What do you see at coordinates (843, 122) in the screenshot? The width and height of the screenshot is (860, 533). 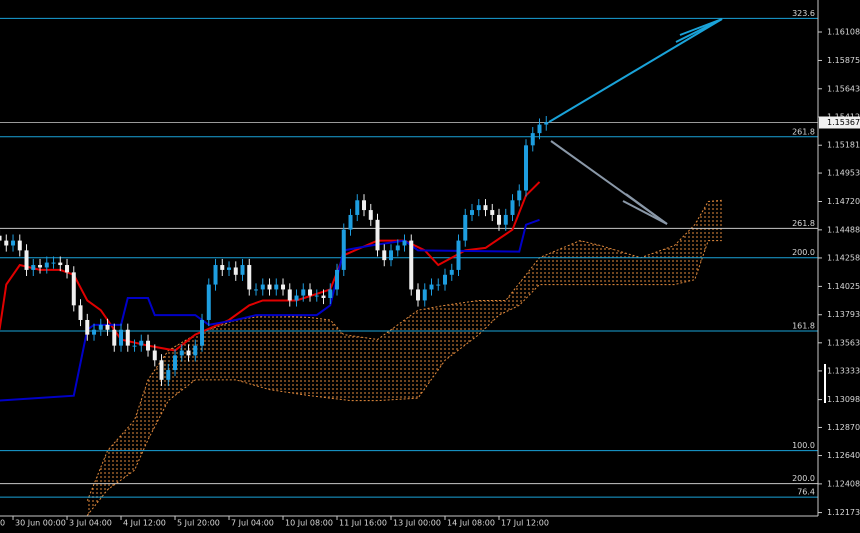 I see `current-price-label: 1.15367` at bounding box center [843, 122].